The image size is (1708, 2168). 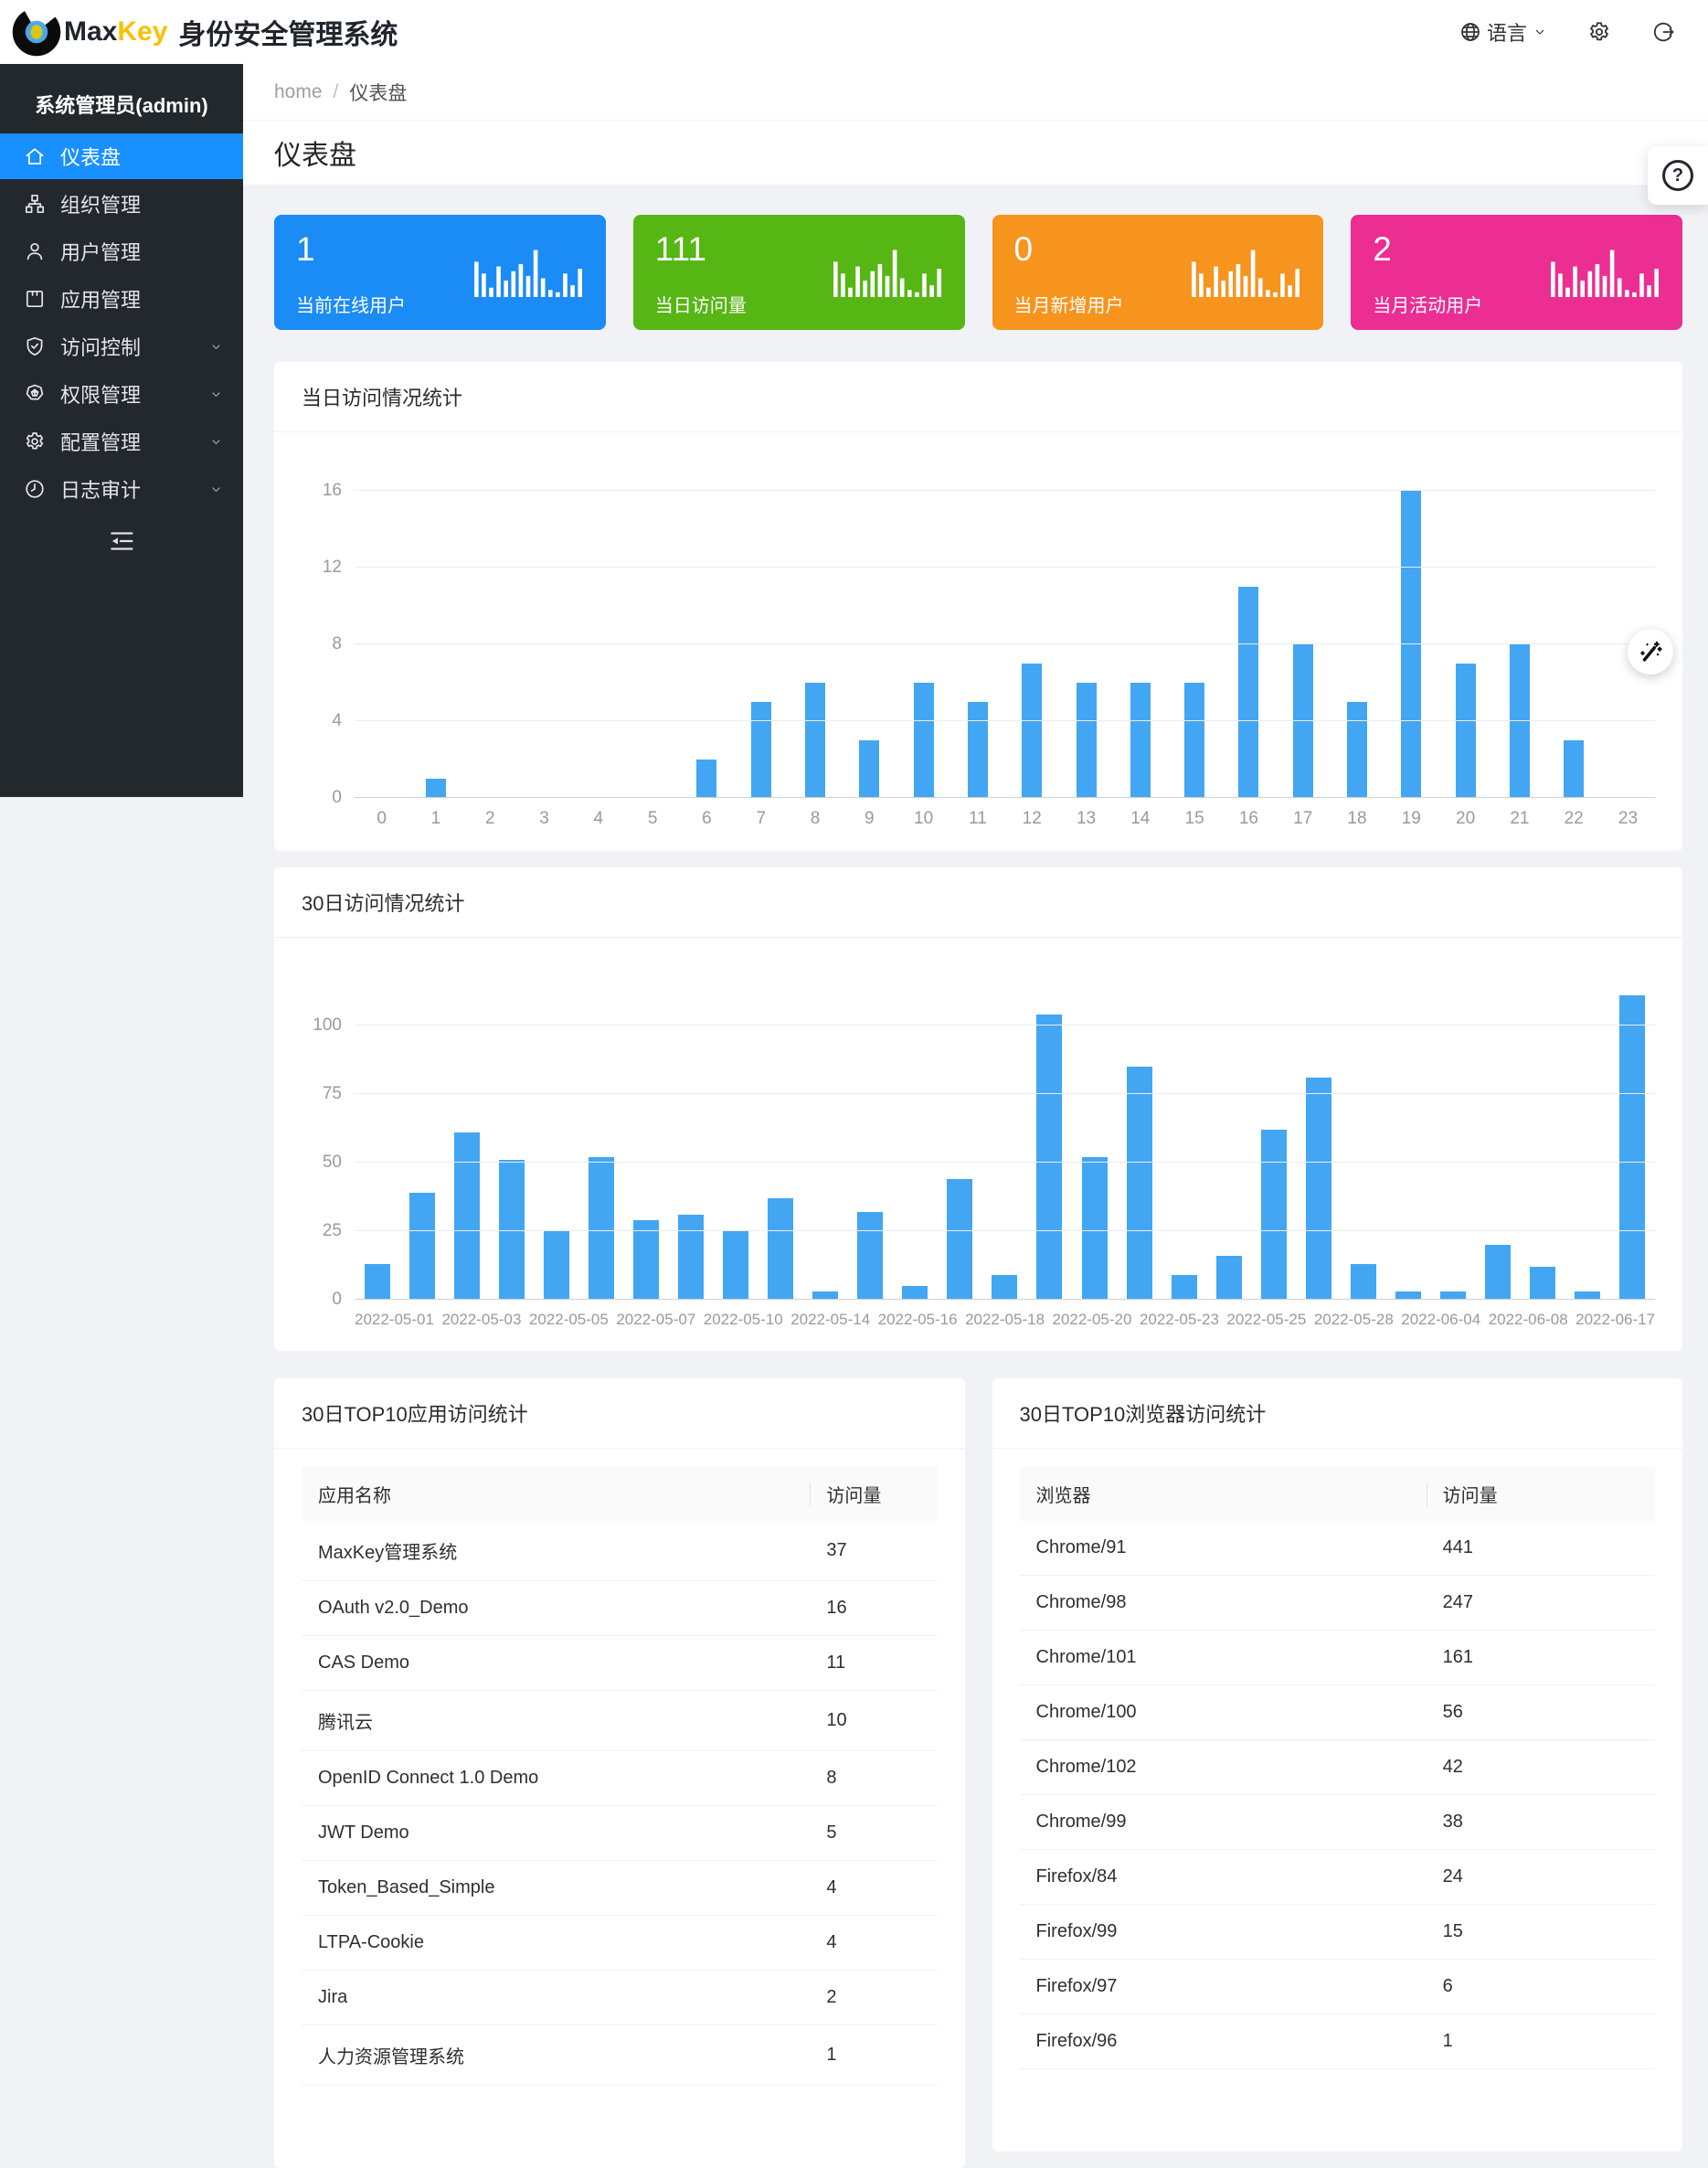 I want to click on x-axis-tick-label: 2022-05-28, so click(x=1353, y=1319).